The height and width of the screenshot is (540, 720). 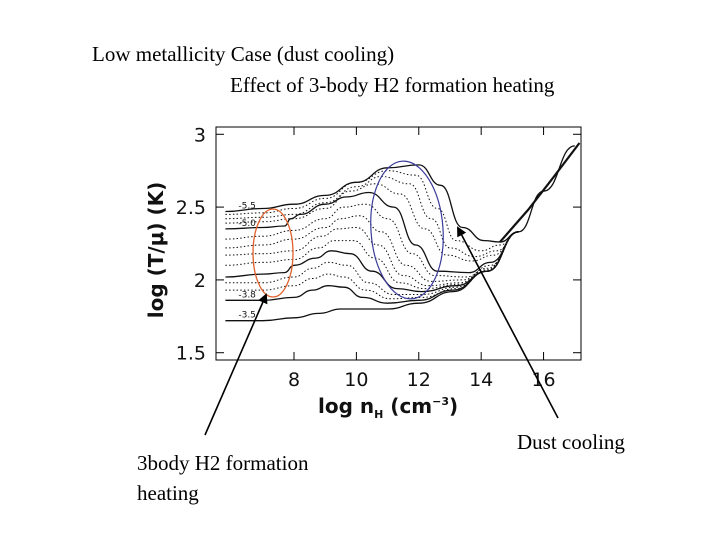 What do you see at coordinates (273, 253) in the screenshot?
I see `3body-h2-heating-ellipse` at bounding box center [273, 253].